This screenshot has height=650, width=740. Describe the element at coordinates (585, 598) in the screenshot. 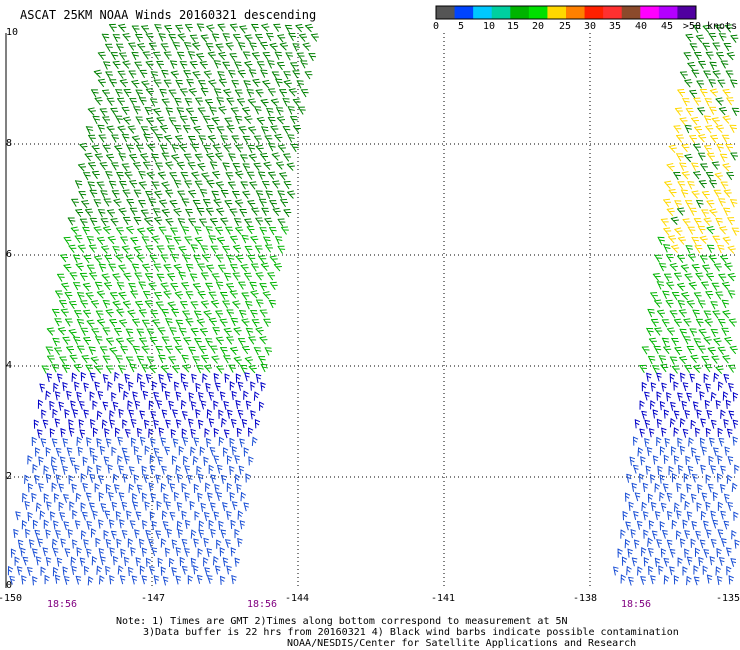

I see `x-tick-label: -138` at that location.